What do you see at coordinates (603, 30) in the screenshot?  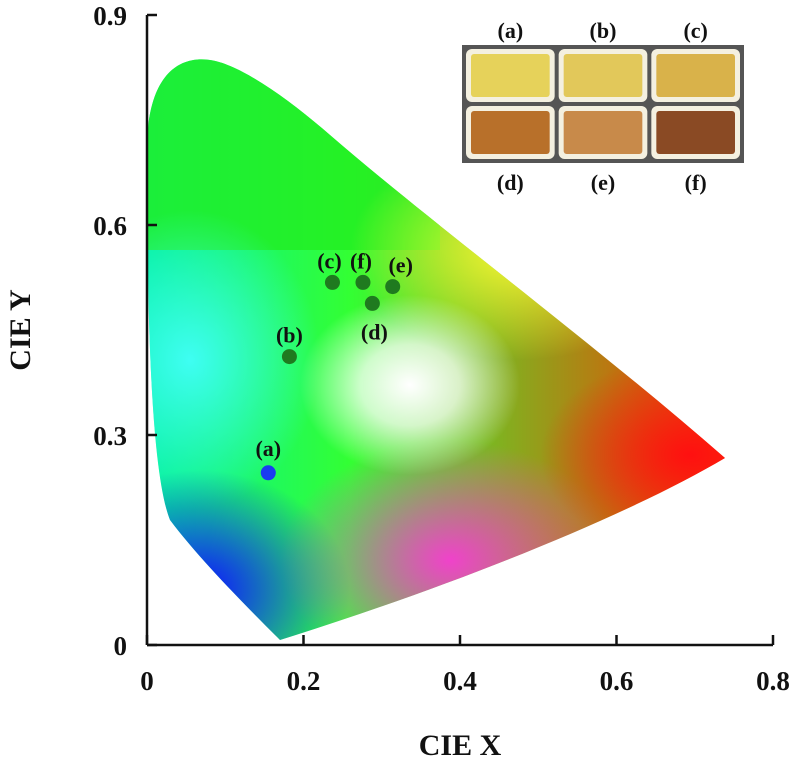 I see `inset-top-label: (b)` at bounding box center [603, 30].